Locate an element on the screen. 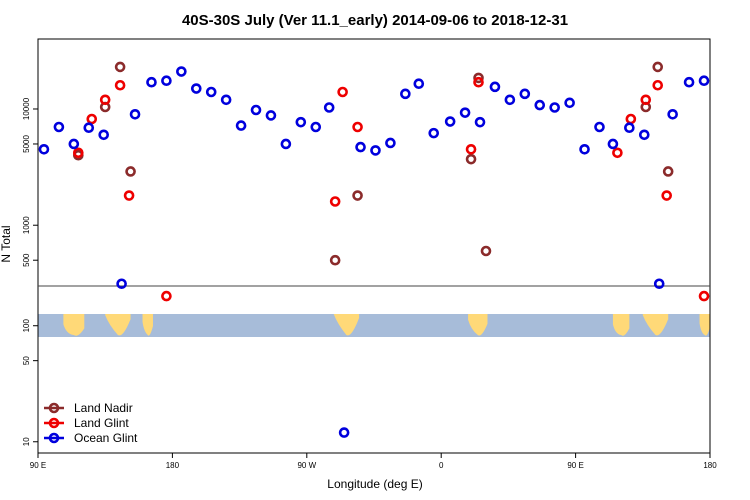 This screenshot has height=500, width=750. legend-item: Ocean Glint is located at coordinates (91, 438).